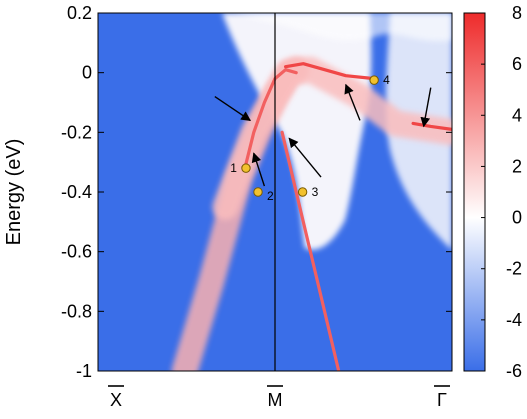  Describe the element at coordinates (514, 269) in the screenshot. I see `colorbar-tick-label: -2` at that location.